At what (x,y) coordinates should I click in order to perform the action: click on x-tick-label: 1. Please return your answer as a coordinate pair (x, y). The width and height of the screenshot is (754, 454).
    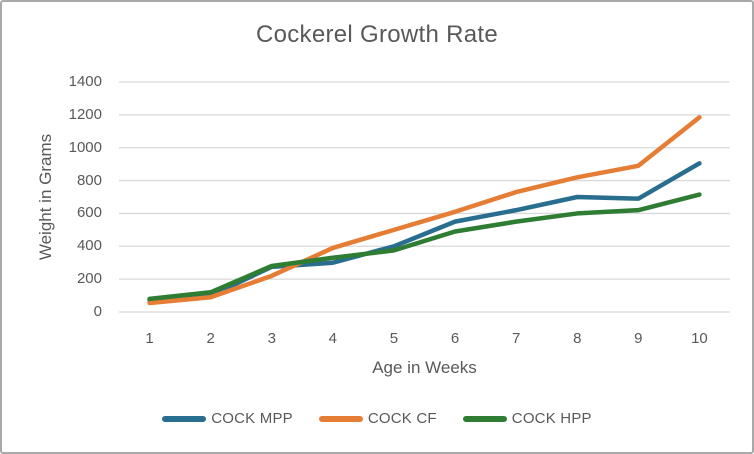
    Looking at the image, I should click on (149, 338).